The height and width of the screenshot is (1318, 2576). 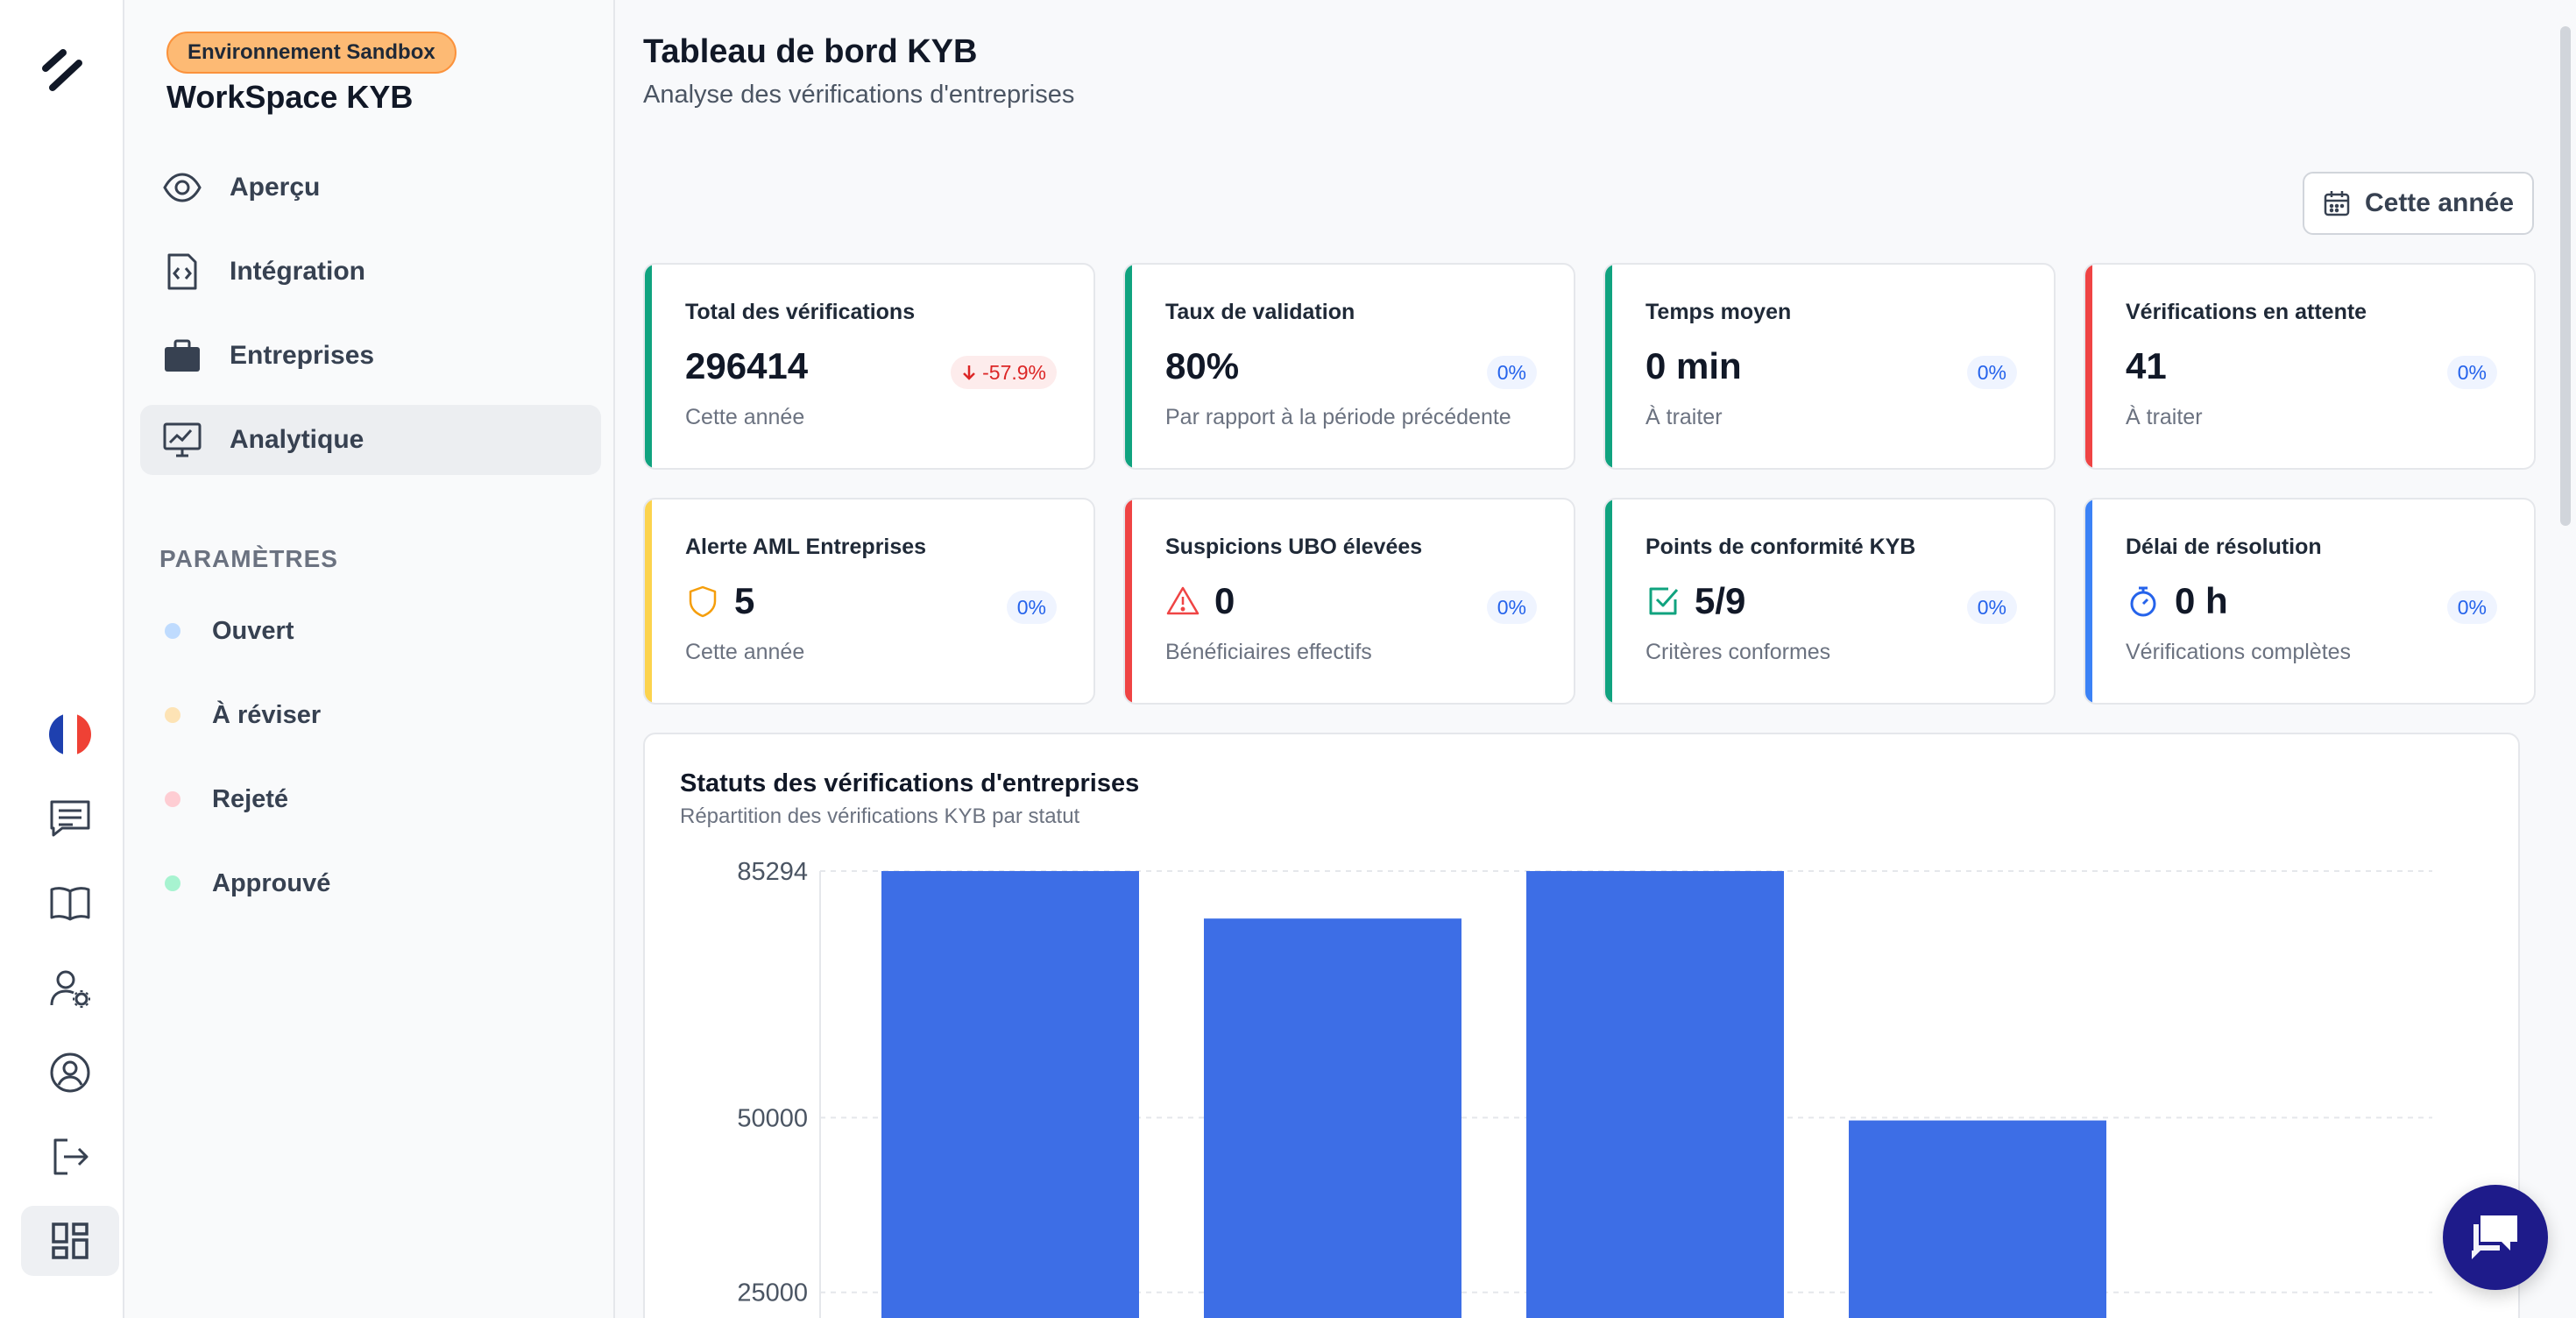 I want to click on logout-button, so click(x=70, y=1157).